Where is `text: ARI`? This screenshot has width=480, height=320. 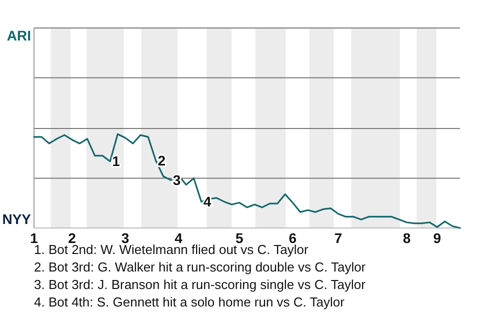
text: ARI is located at coordinates (18, 36).